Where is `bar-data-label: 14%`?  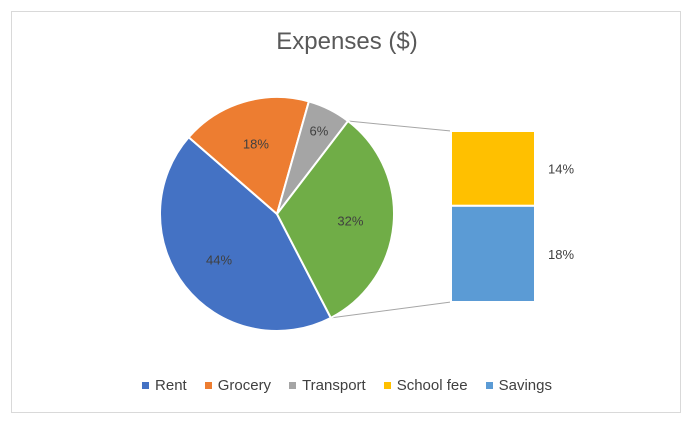
bar-data-label: 14% is located at coordinates (561, 168).